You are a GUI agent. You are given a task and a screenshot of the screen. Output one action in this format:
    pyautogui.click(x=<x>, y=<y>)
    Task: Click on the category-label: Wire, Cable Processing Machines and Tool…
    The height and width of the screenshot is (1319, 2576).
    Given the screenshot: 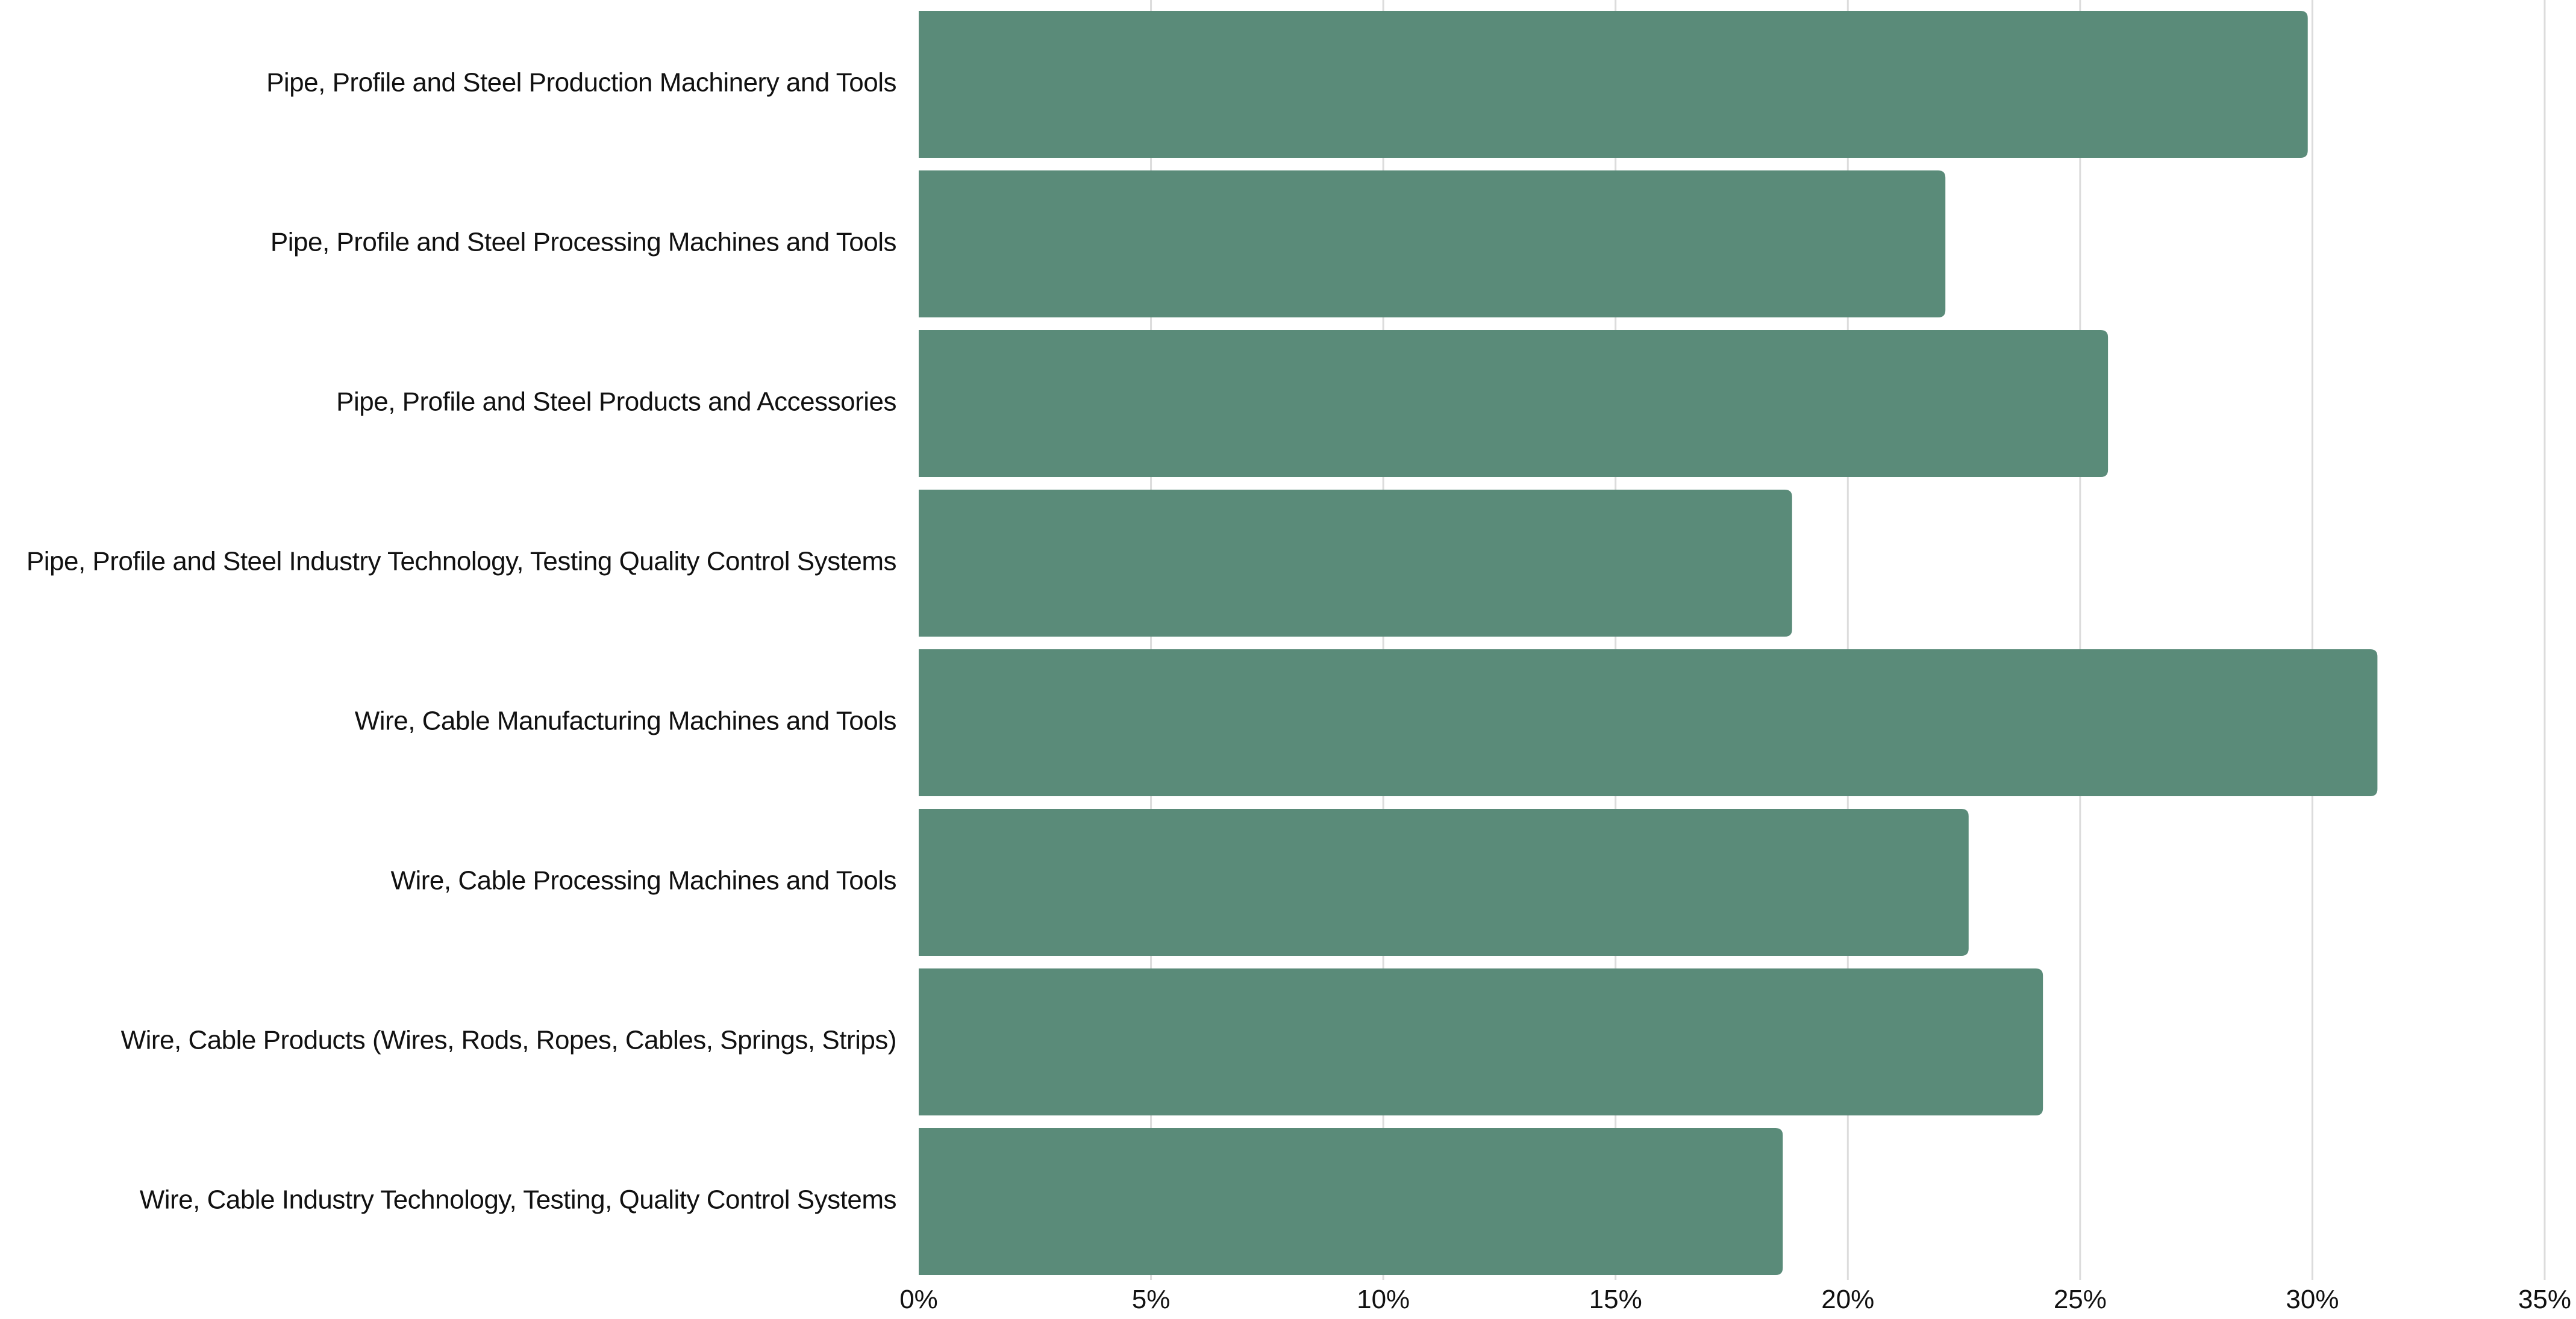 What is the action you would take?
    pyautogui.click(x=643, y=881)
    